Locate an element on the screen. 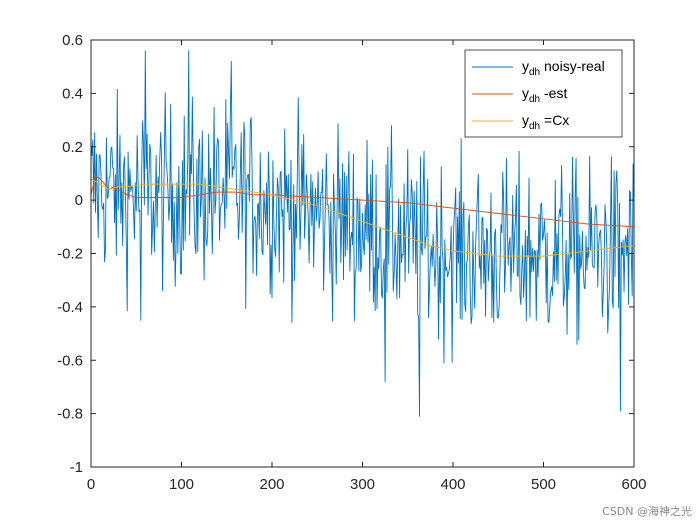  y-tick-label: 0.4 is located at coordinates (72, 93).